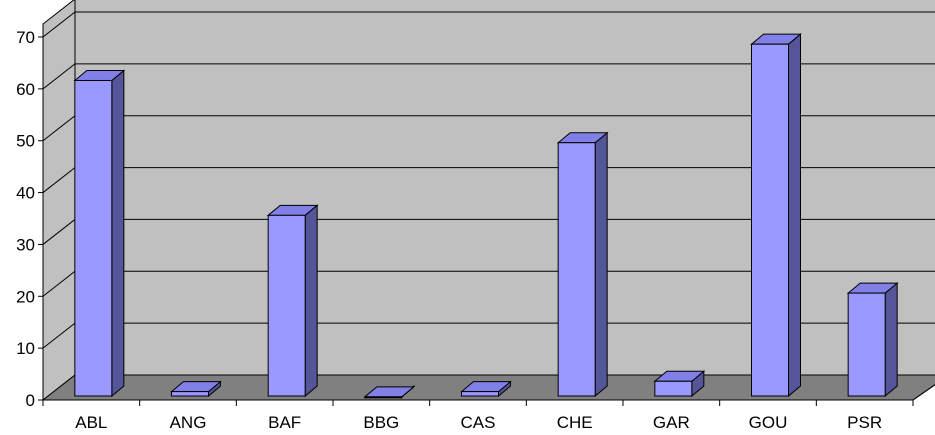 The width and height of the screenshot is (935, 435). Describe the element at coordinates (91, 422) in the screenshot. I see `x-tick-label: ABL` at that location.